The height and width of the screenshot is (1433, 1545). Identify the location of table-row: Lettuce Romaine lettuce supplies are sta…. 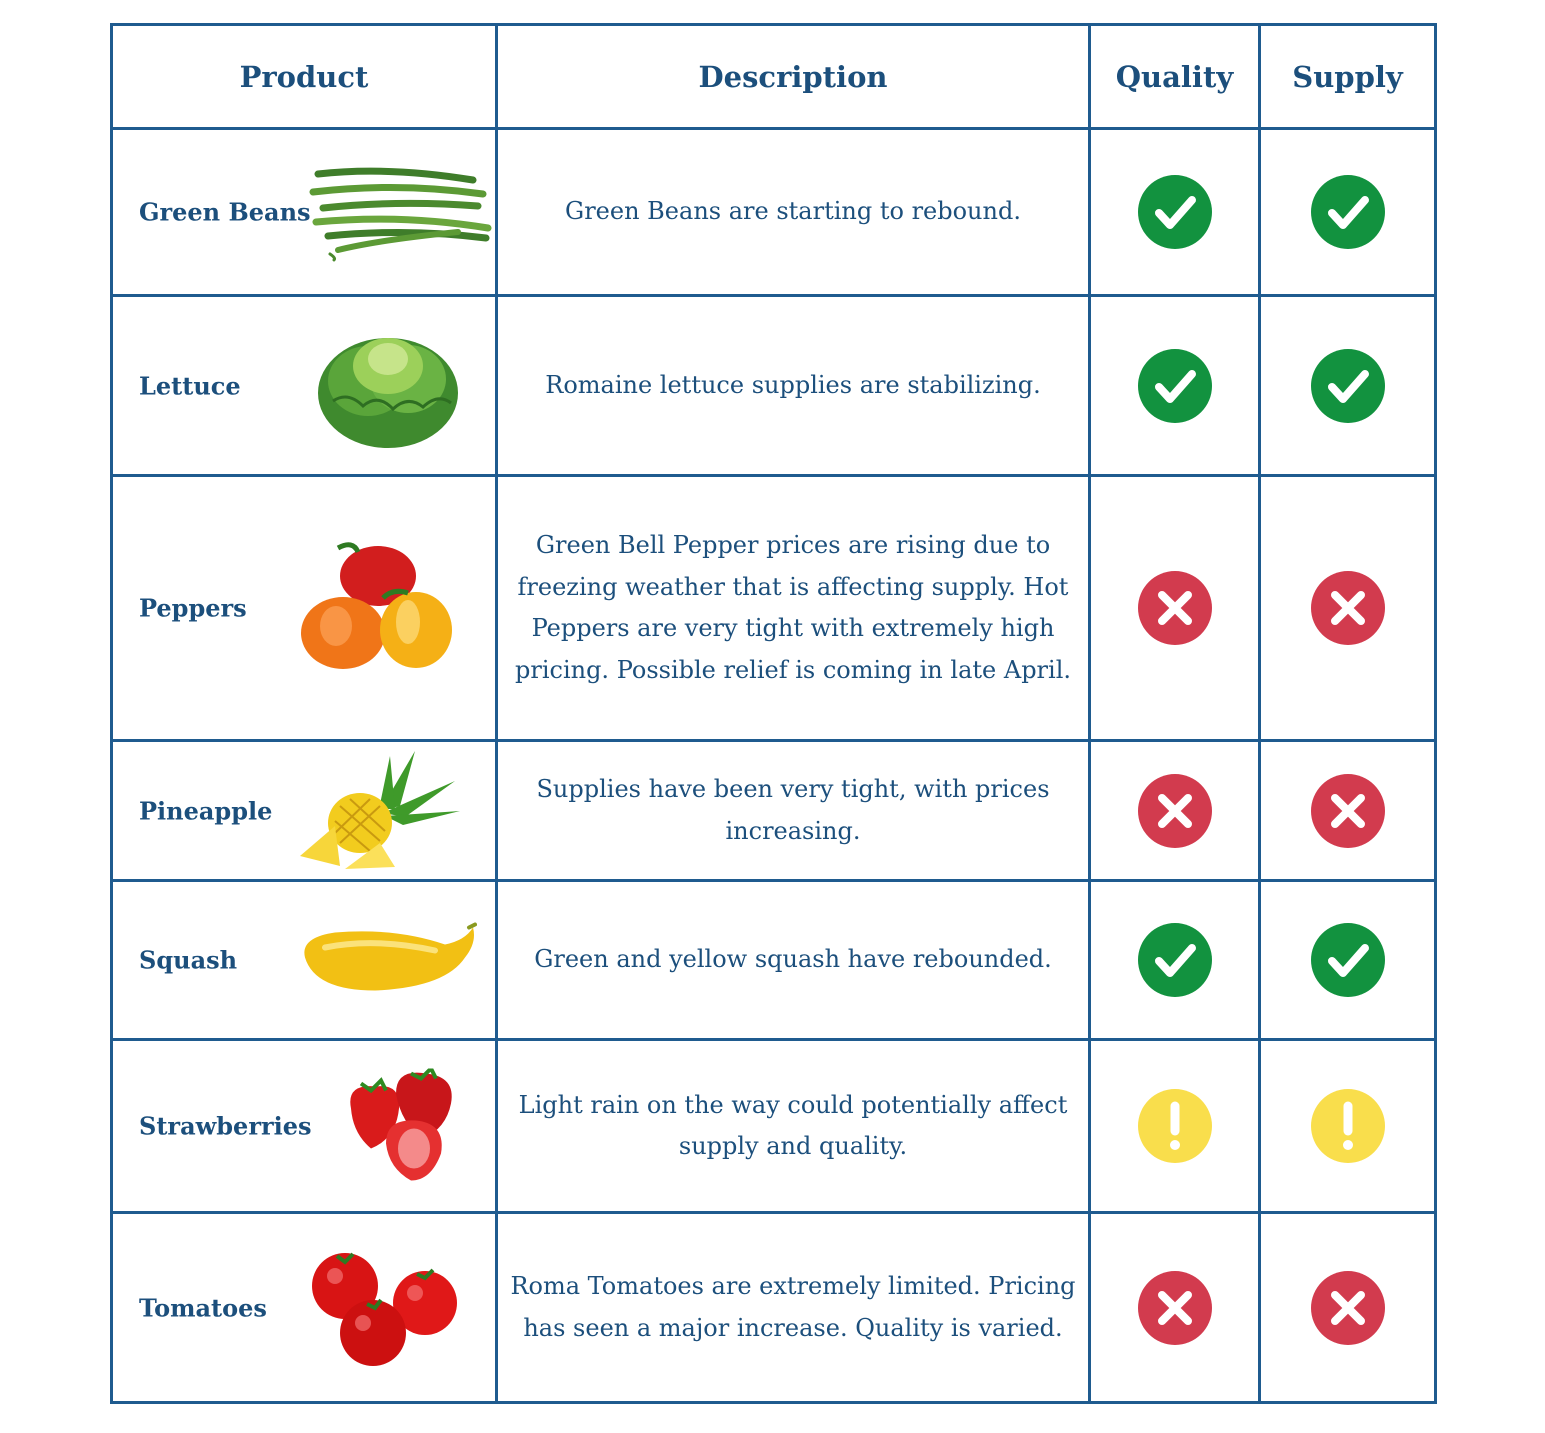
(773, 385).